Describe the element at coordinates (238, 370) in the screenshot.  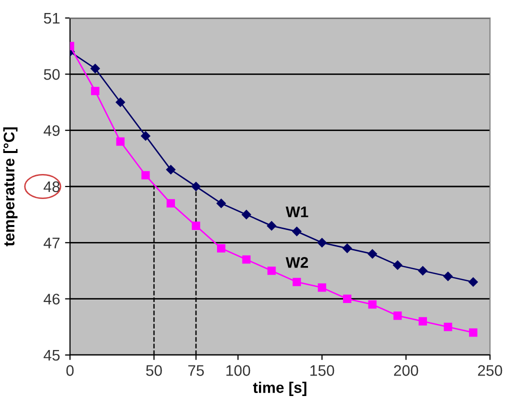
I see `x-tick-label: 100` at that location.